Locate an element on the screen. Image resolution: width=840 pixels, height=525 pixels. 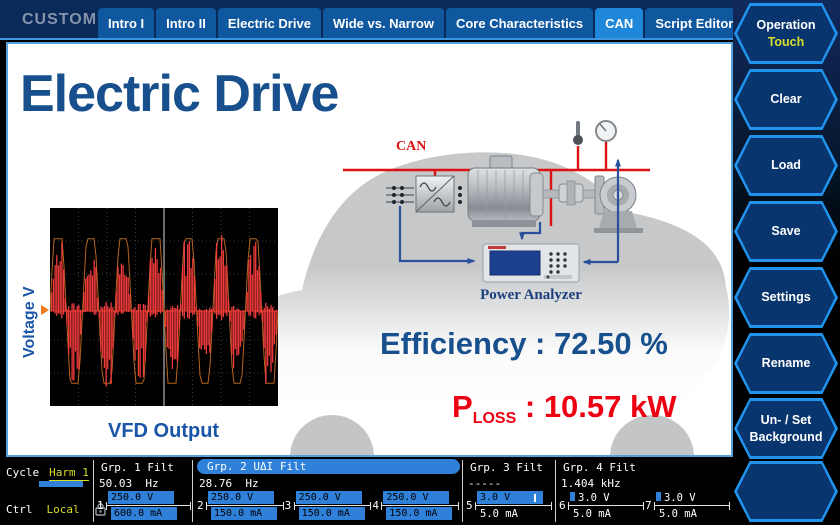
element-number: 2 is located at coordinates (200, 505).